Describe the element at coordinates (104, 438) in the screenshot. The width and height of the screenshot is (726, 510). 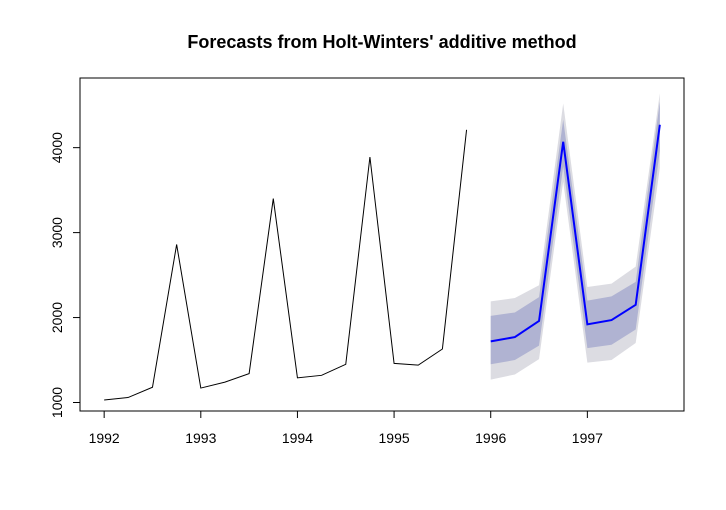
I see `x-tick-label: 1992` at that location.